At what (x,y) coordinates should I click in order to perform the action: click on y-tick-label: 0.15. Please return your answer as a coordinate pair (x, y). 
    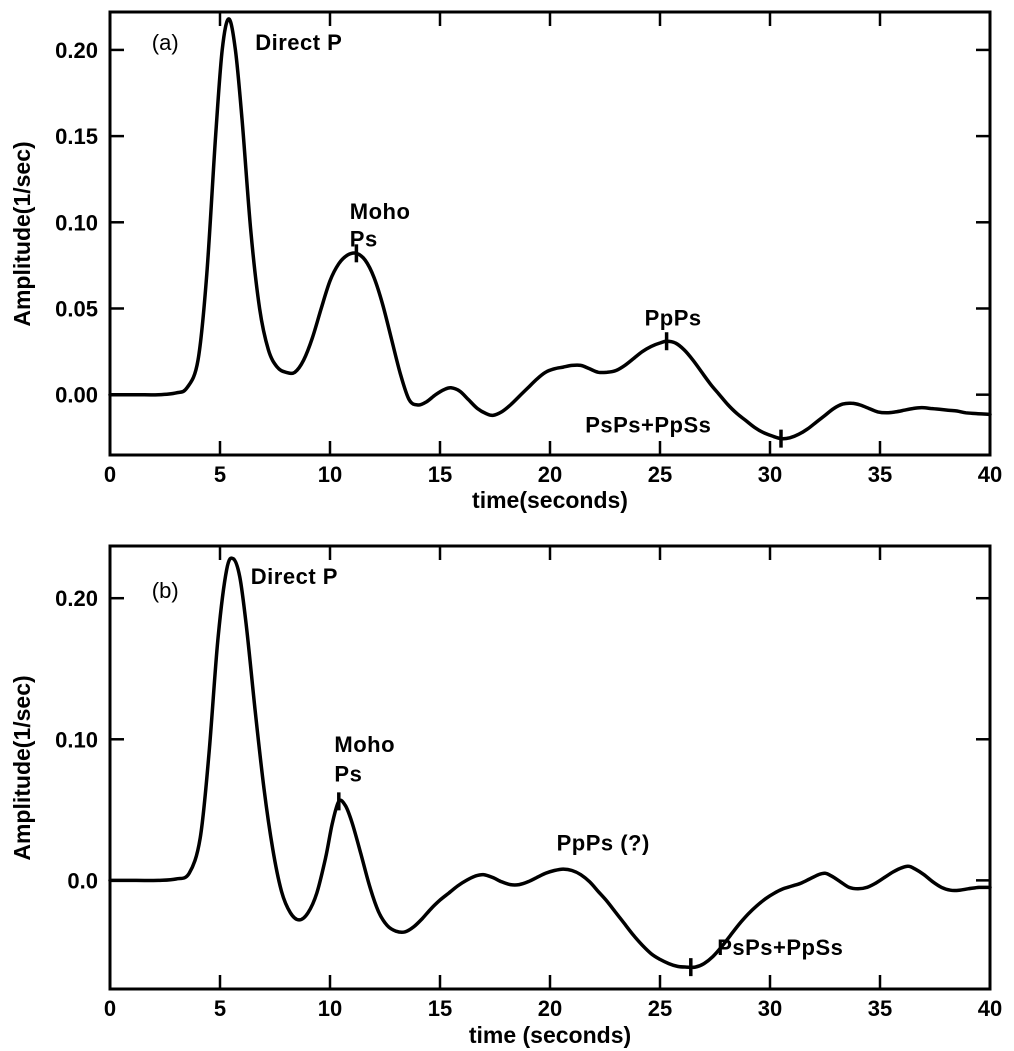
    Looking at the image, I should click on (76, 136).